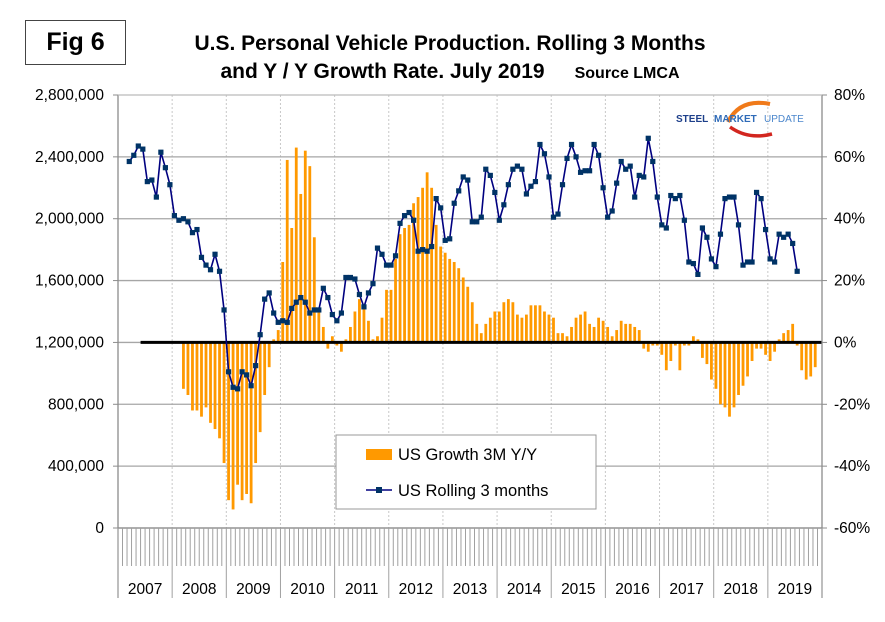 This screenshot has height=622, width=885. Describe the element at coordinates (524, 589) in the screenshot. I see `x-tick-label: 2014` at that location.